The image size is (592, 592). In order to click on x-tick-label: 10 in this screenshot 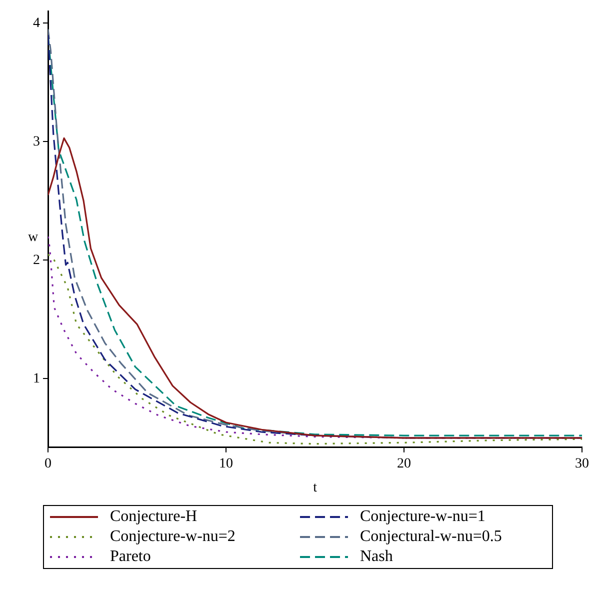, I will do `click(226, 464)`.